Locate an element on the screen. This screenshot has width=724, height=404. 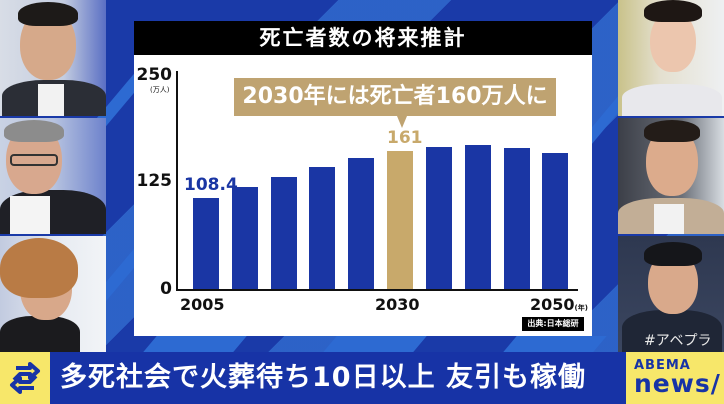
ticker-icon-box is located at coordinates (25, 378).